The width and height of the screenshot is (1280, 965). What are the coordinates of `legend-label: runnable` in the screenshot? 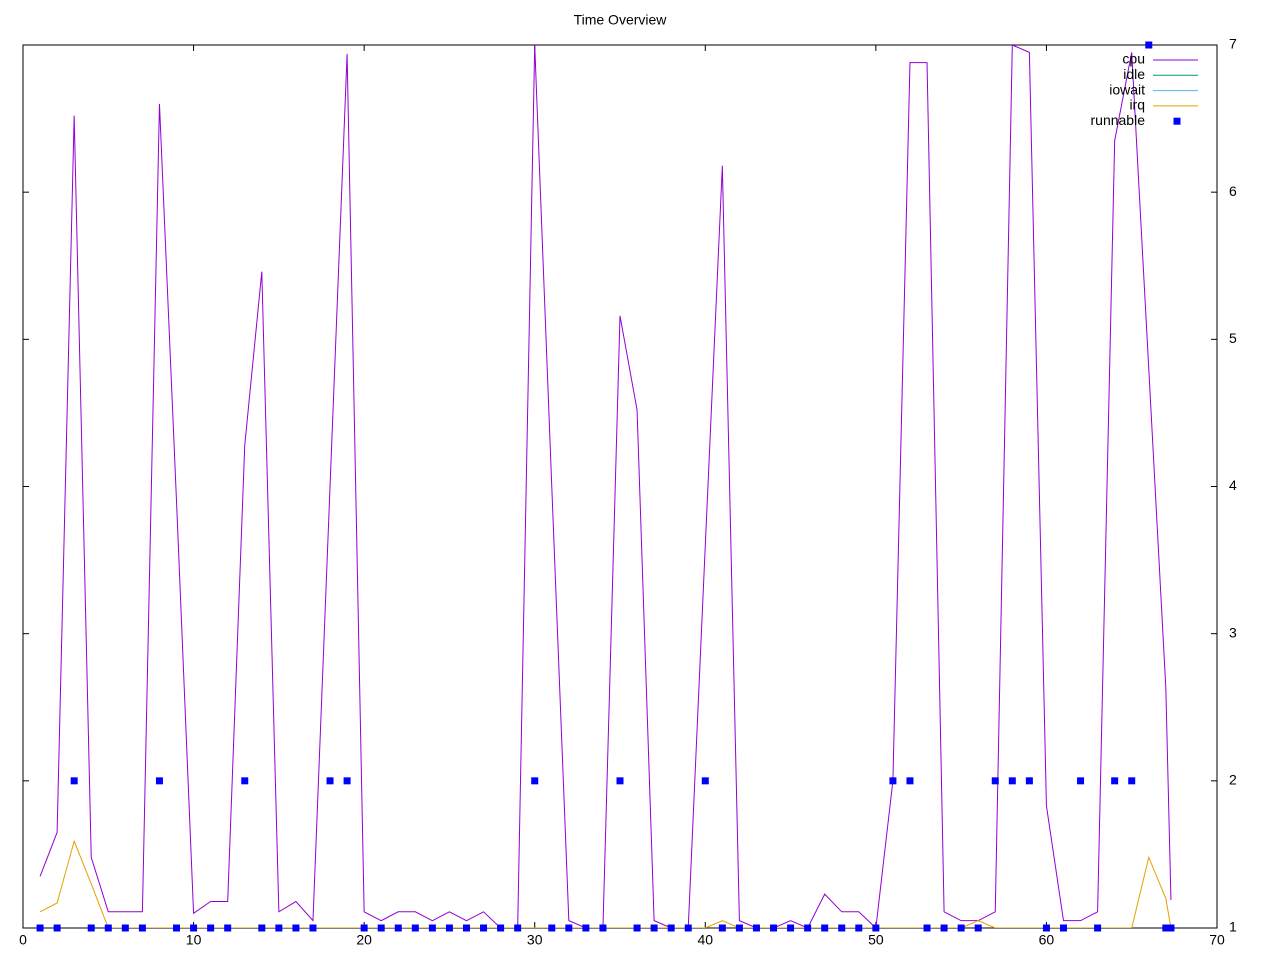 It's located at (1118, 120).